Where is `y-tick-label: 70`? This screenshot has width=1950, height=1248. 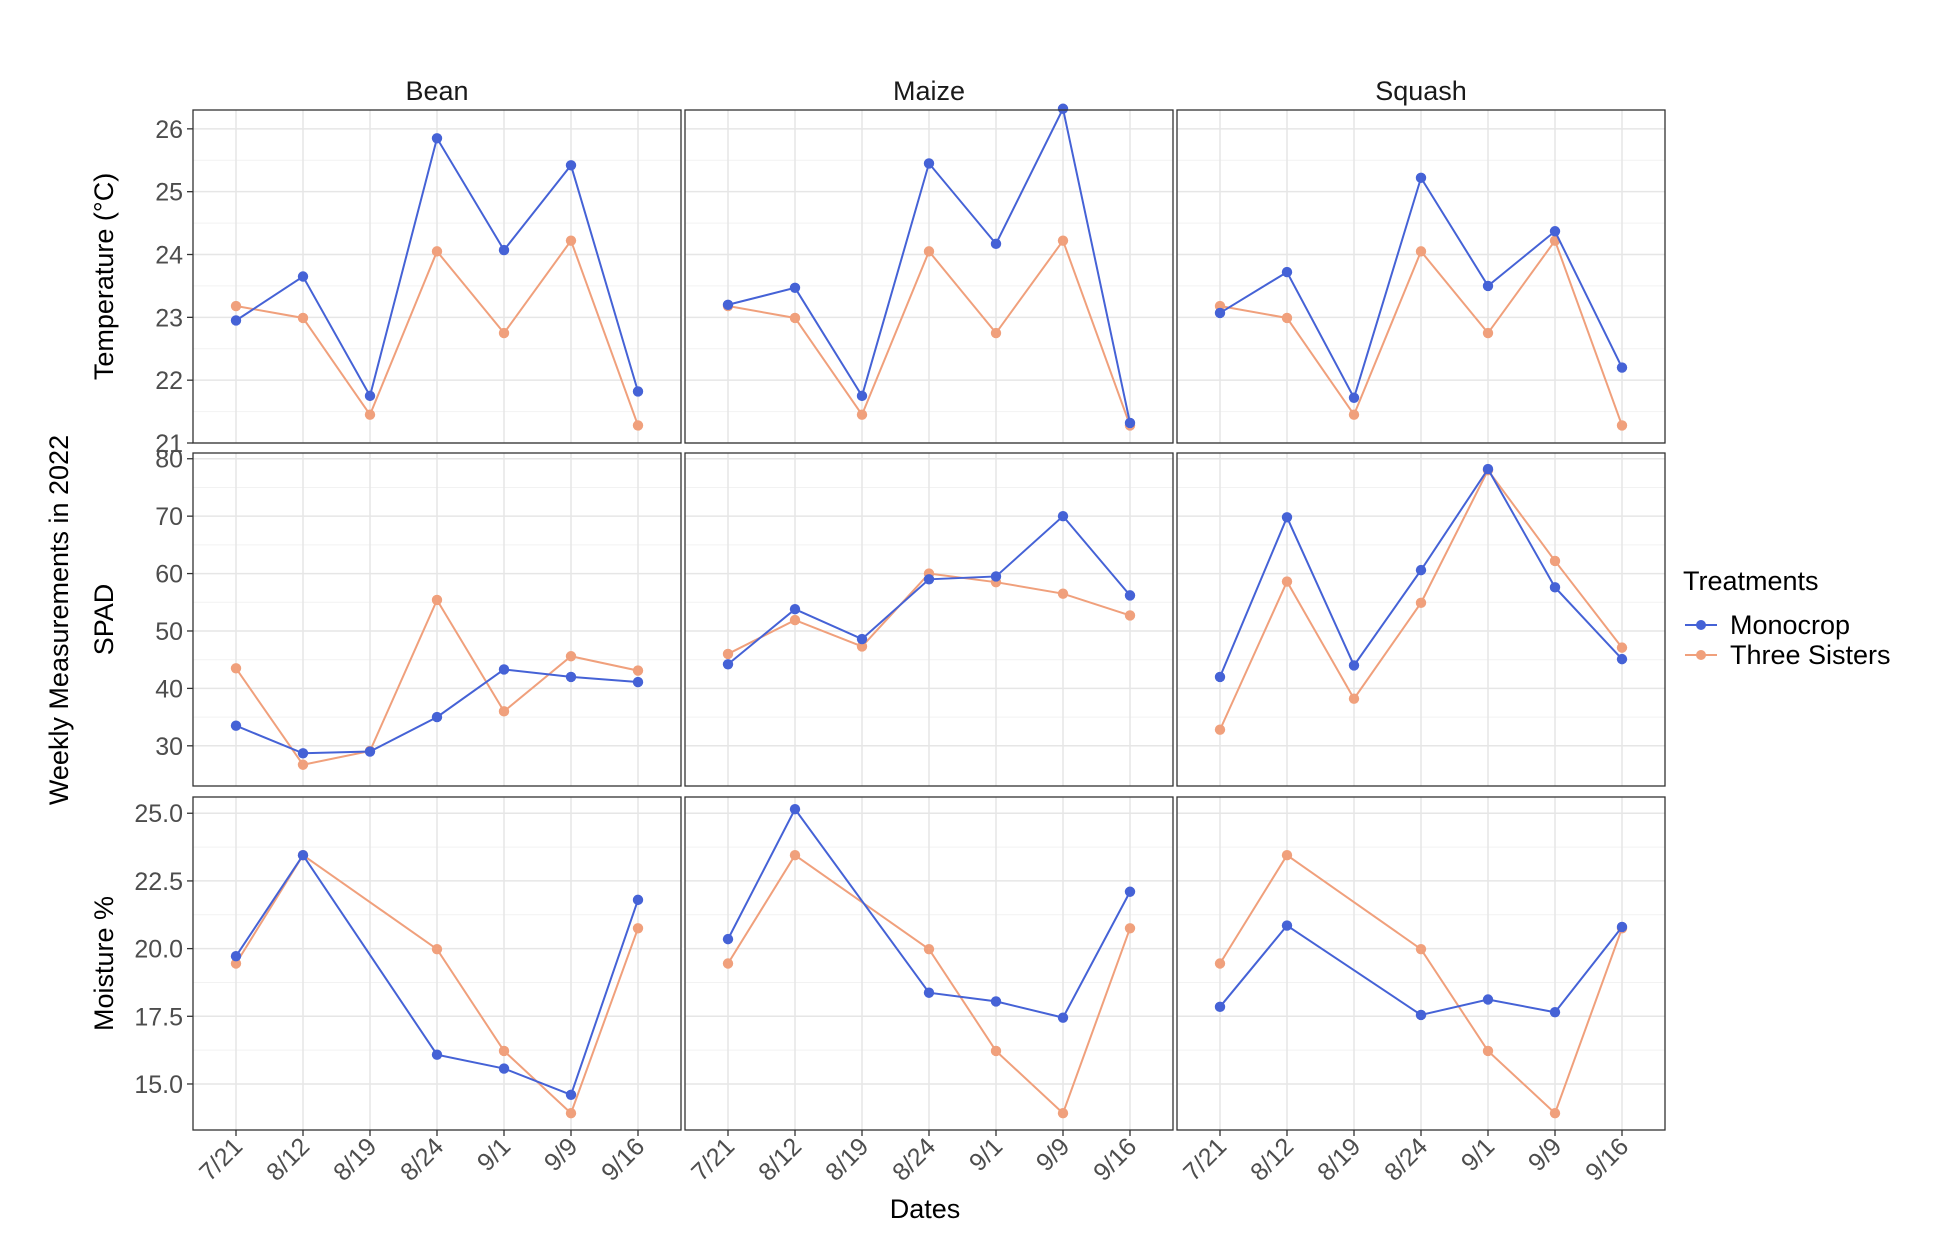
y-tick-label: 70 is located at coordinates (169, 517).